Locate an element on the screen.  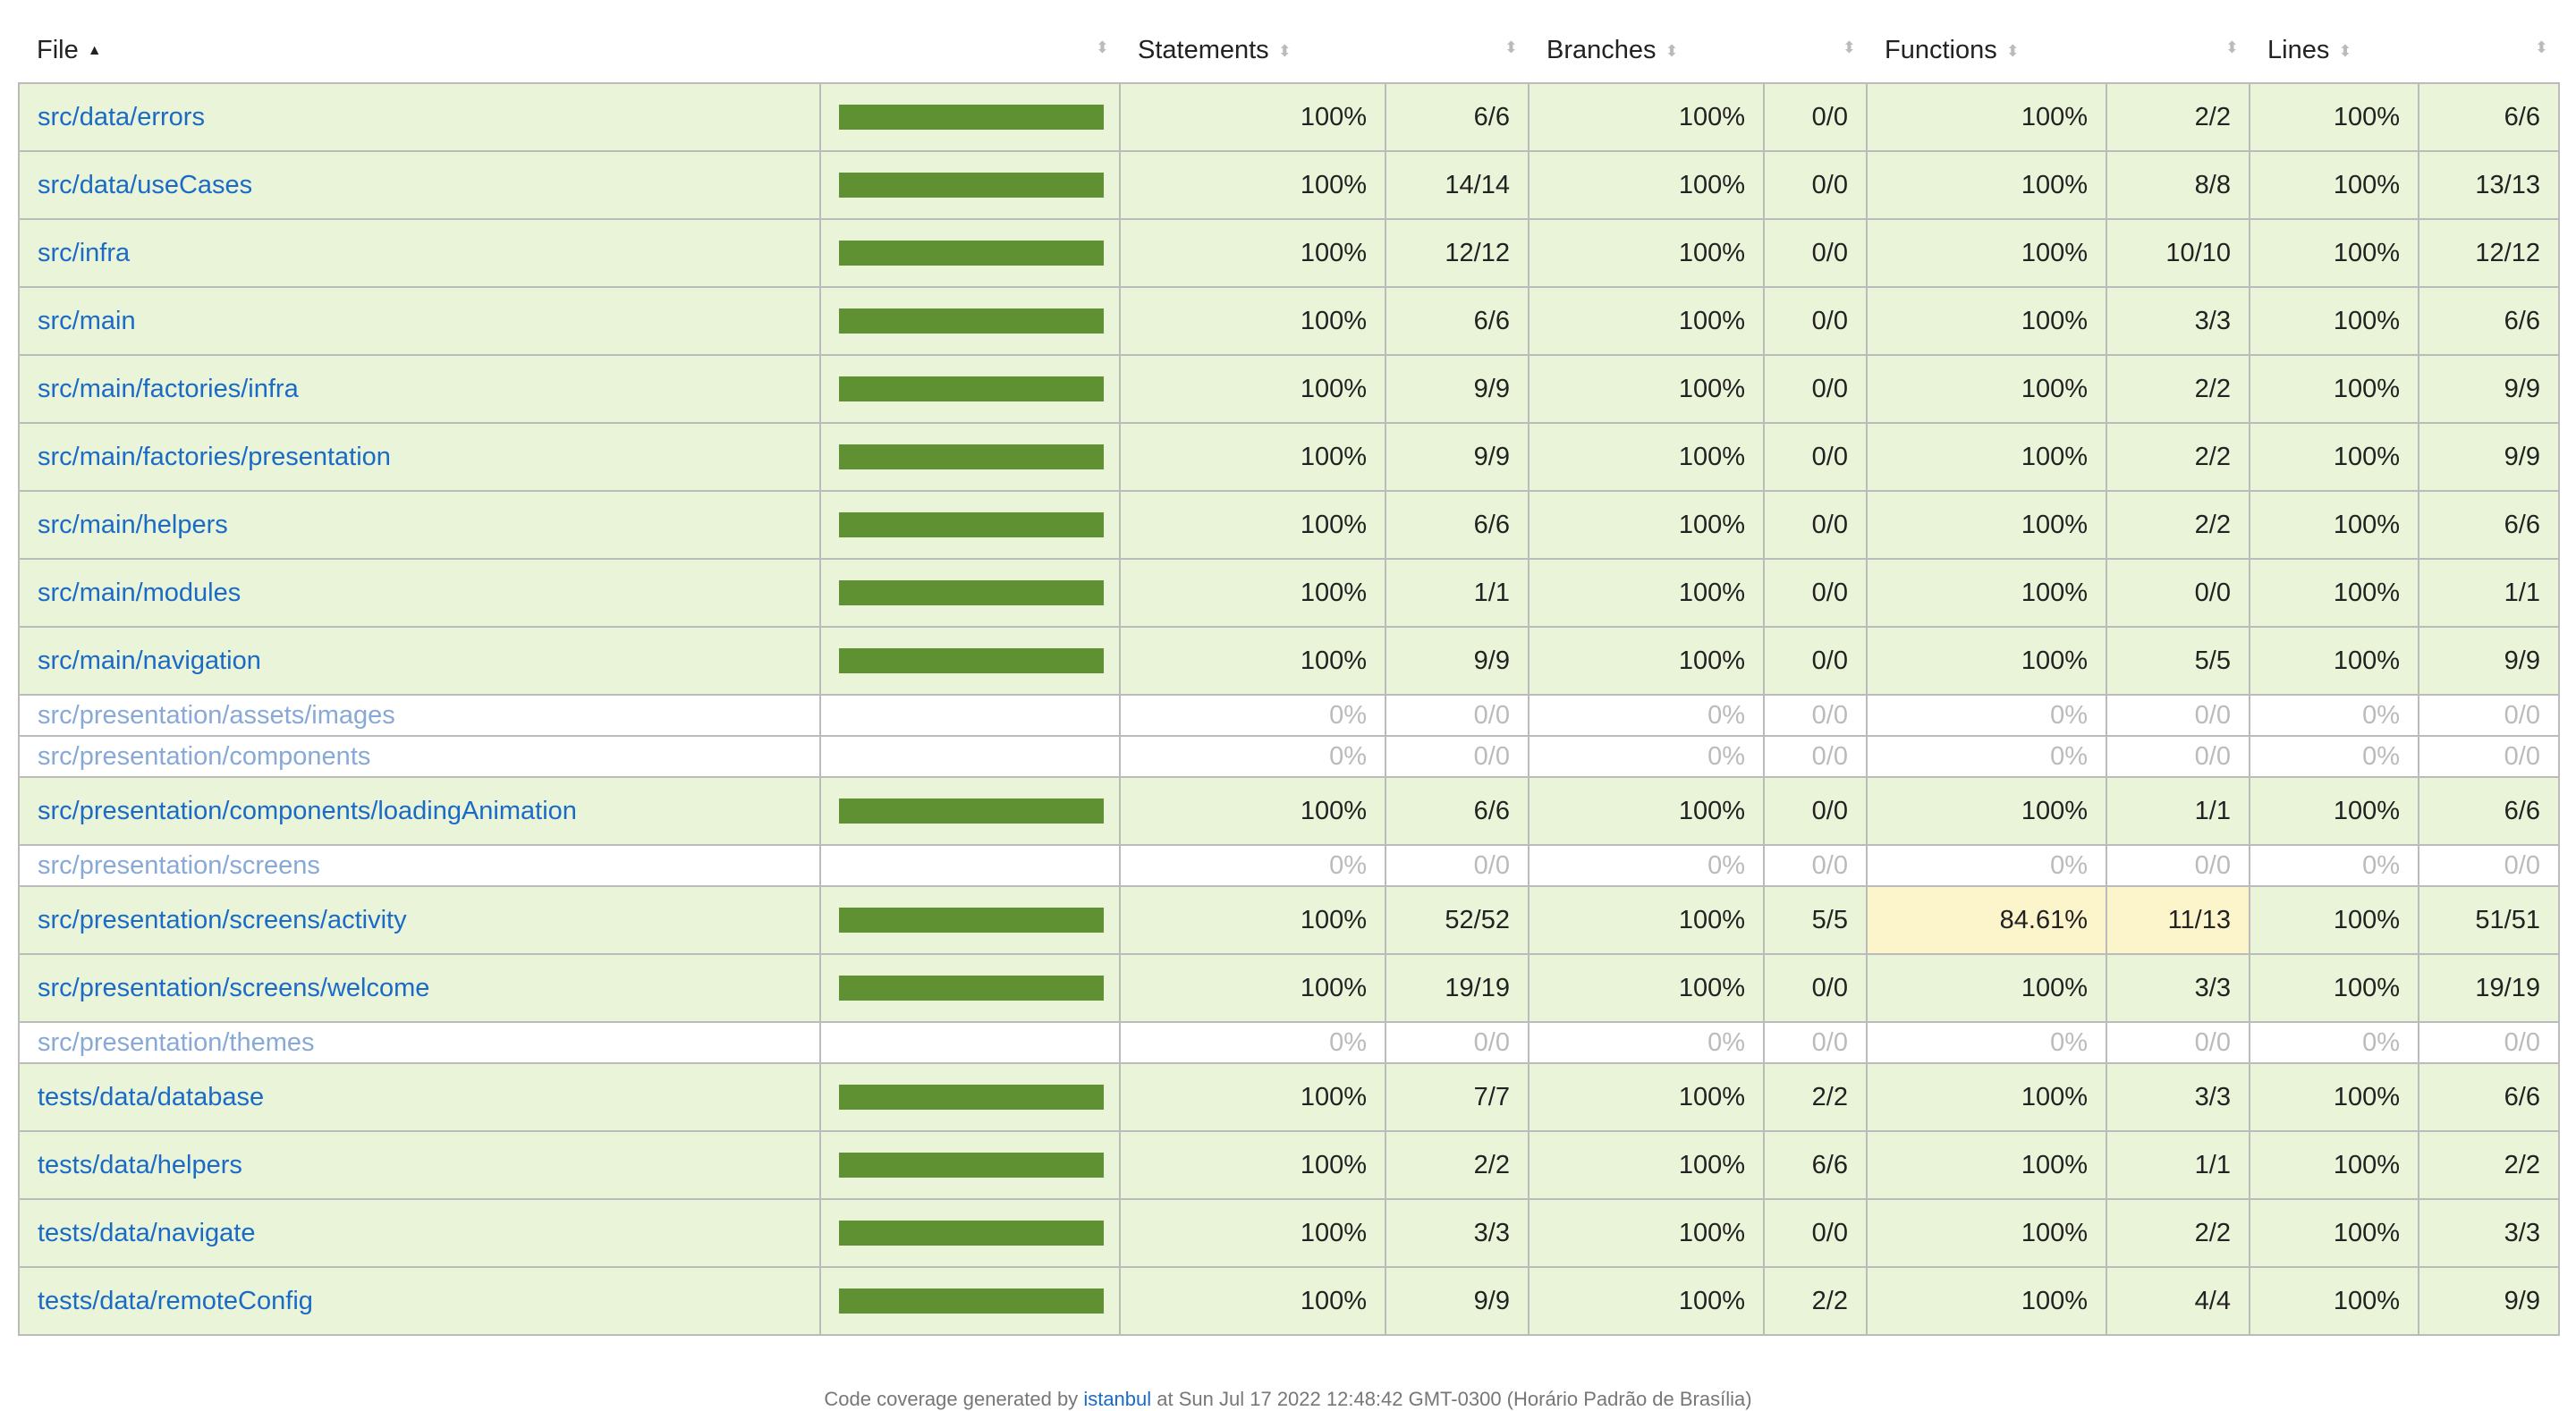
lines-count-cell: 51/51 is located at coordinates (2489, 920).